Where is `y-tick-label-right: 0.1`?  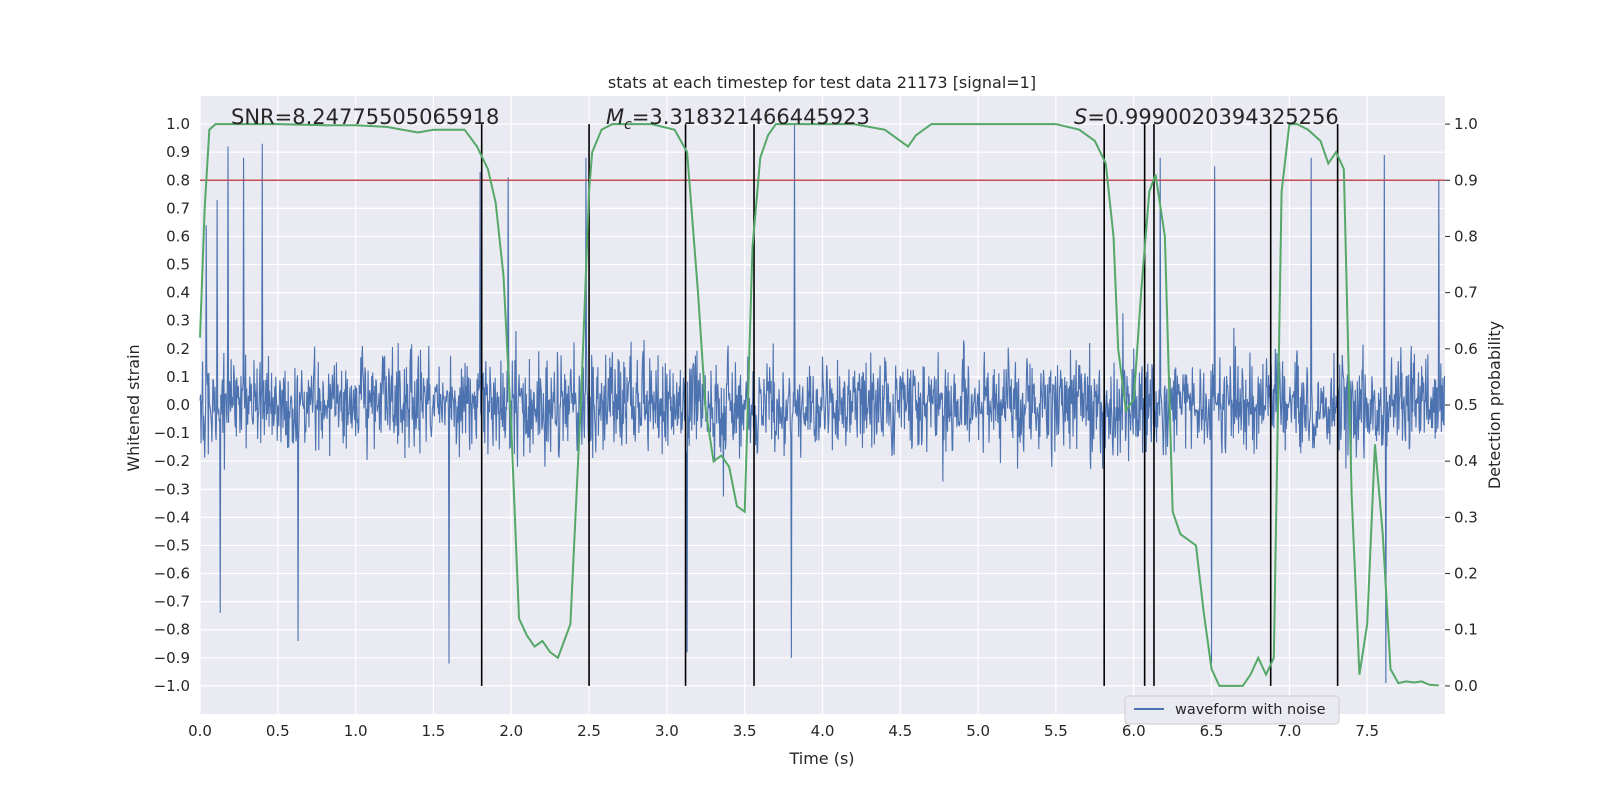
y-tick-label-right: 0.1 is located at coordinates (1466, 630).